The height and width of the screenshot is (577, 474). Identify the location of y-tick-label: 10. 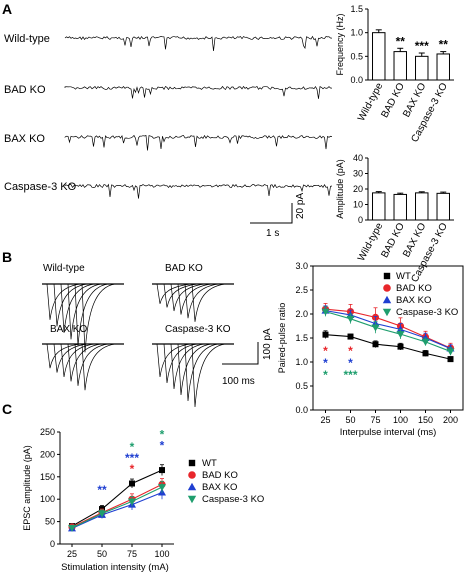
(358, 205).